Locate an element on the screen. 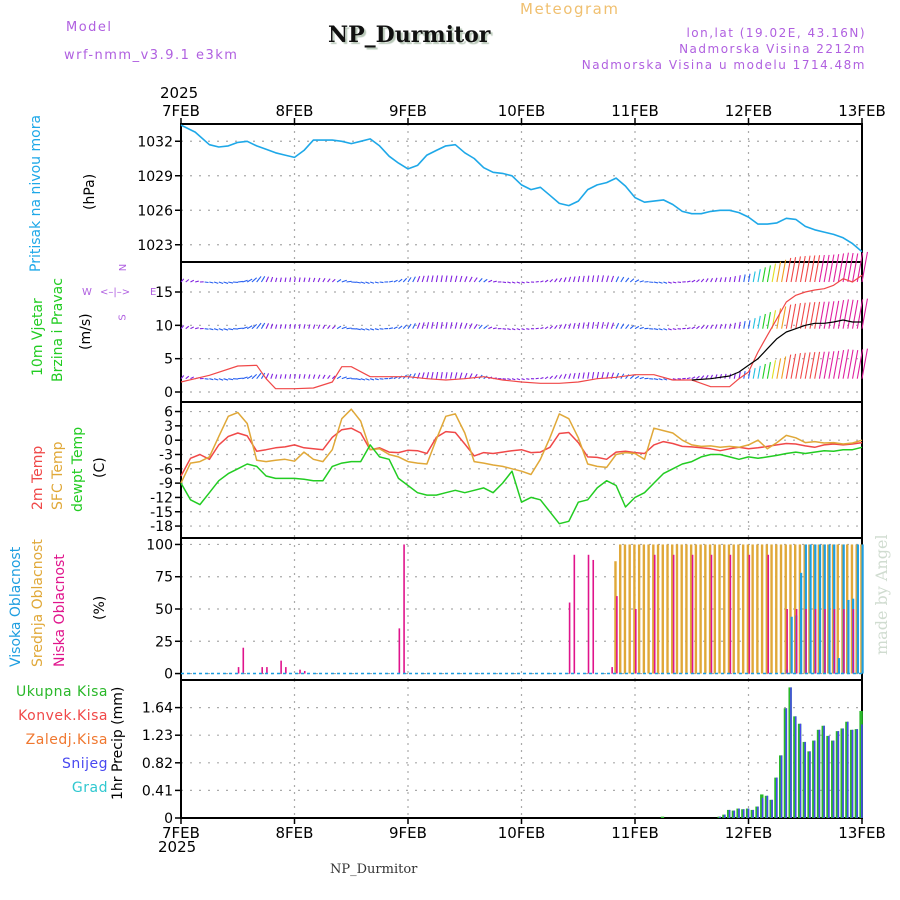  y-tick-label: 75 is located at coordinates (164, 578).